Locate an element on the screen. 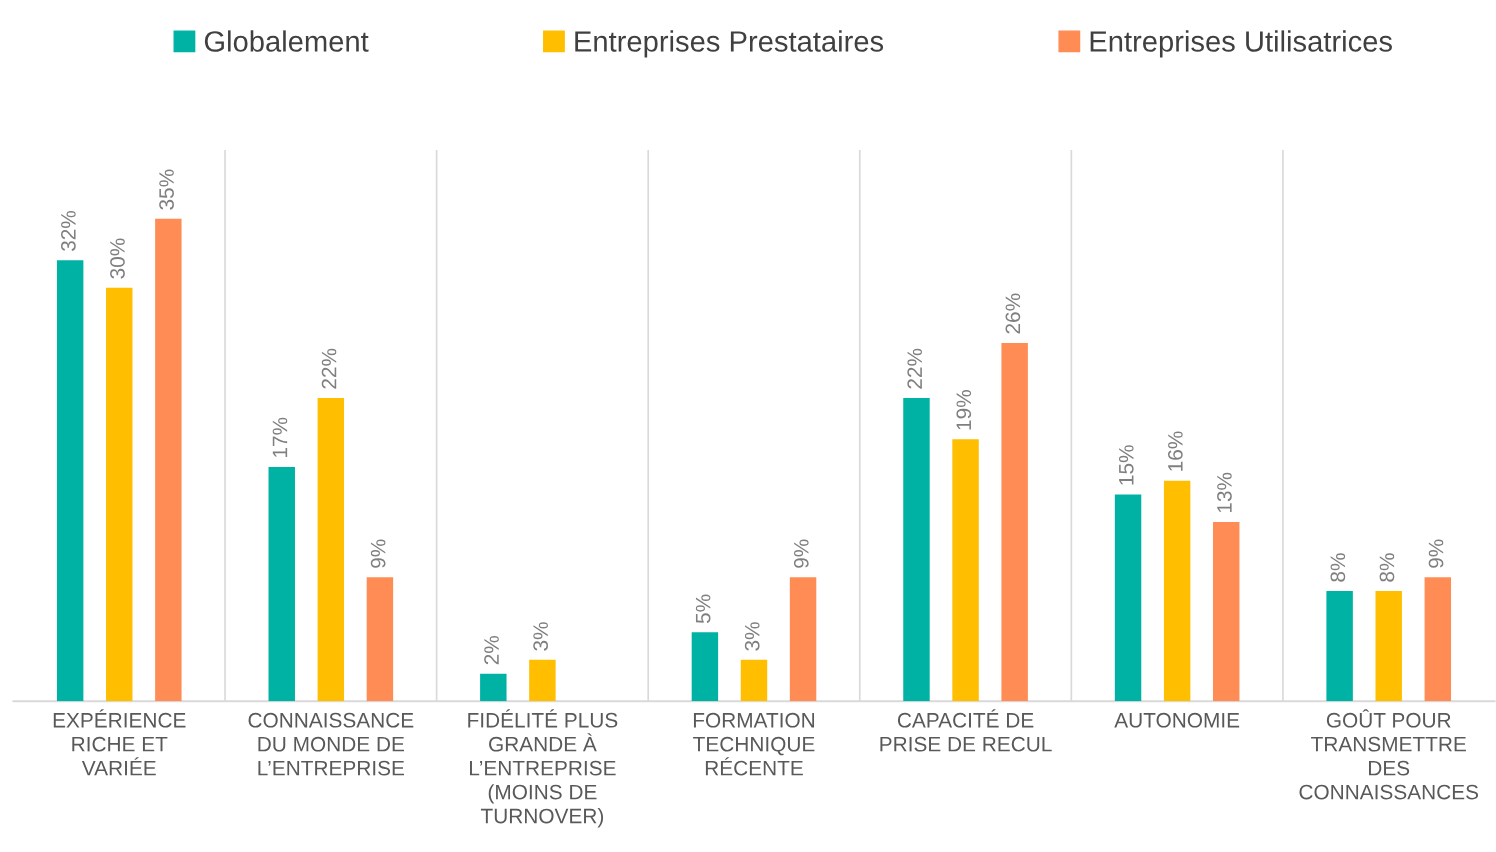 The width and height of the screenshot is (1496, 852). data-label: 5% is located at coordinates (703, 609).